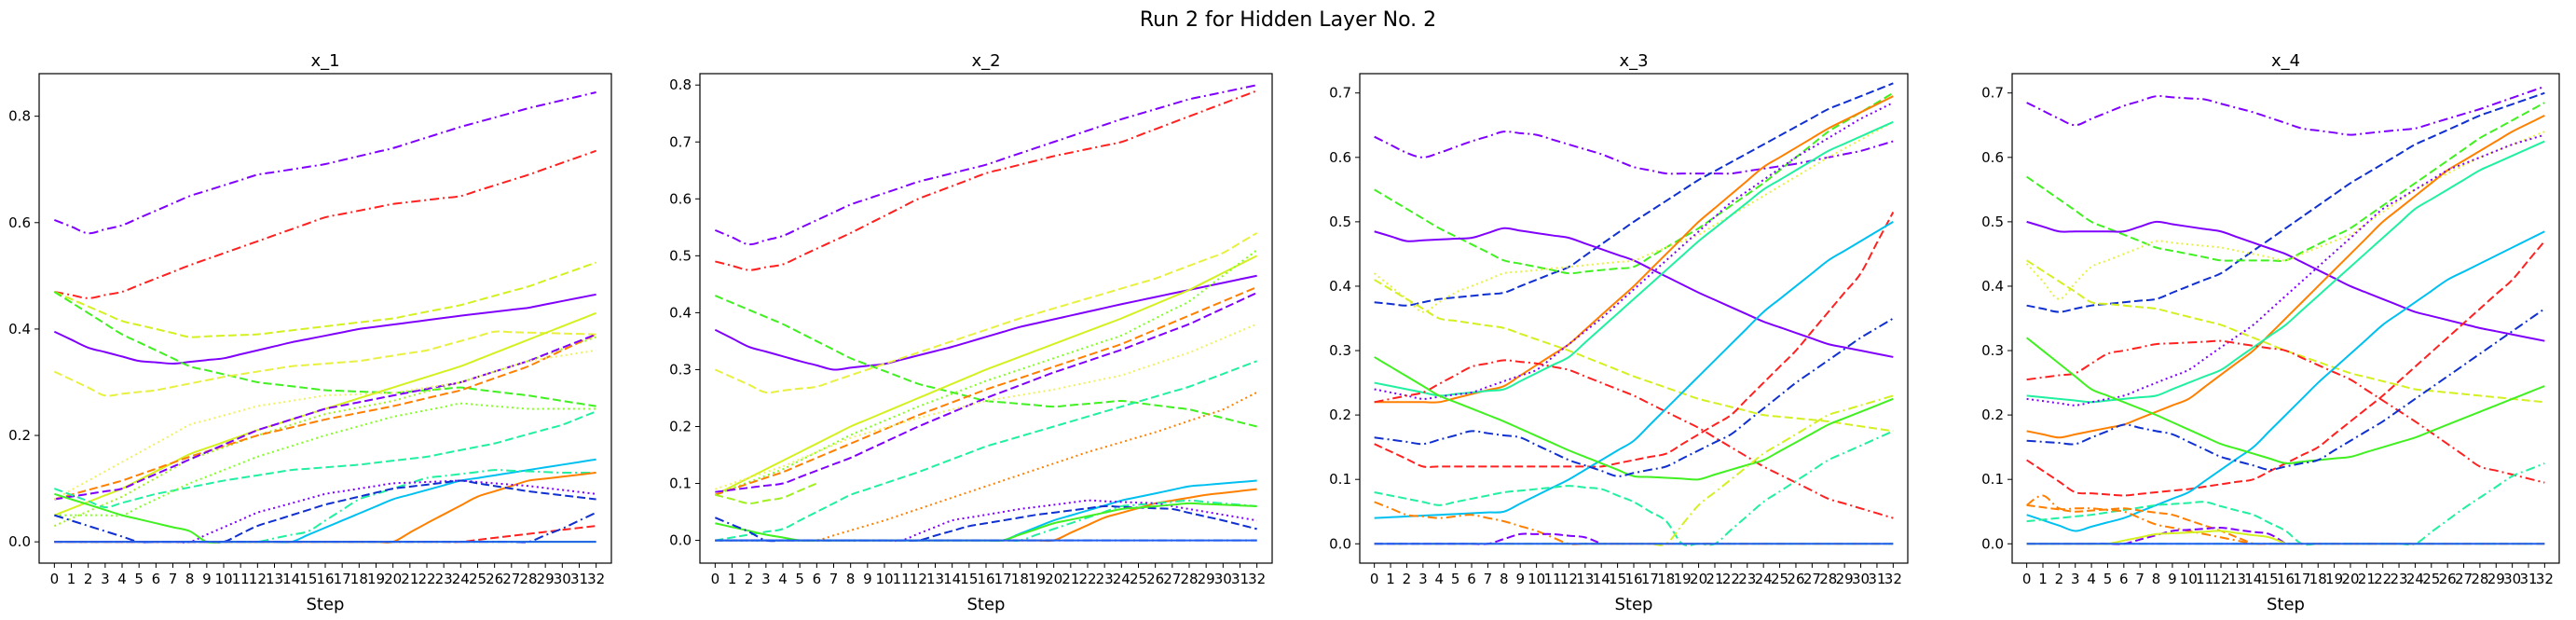 The image size is (2576, 620). Describe the element at coordinates (2431, 579) in the screenshot. I see `x-tick-label: 25` at that location.